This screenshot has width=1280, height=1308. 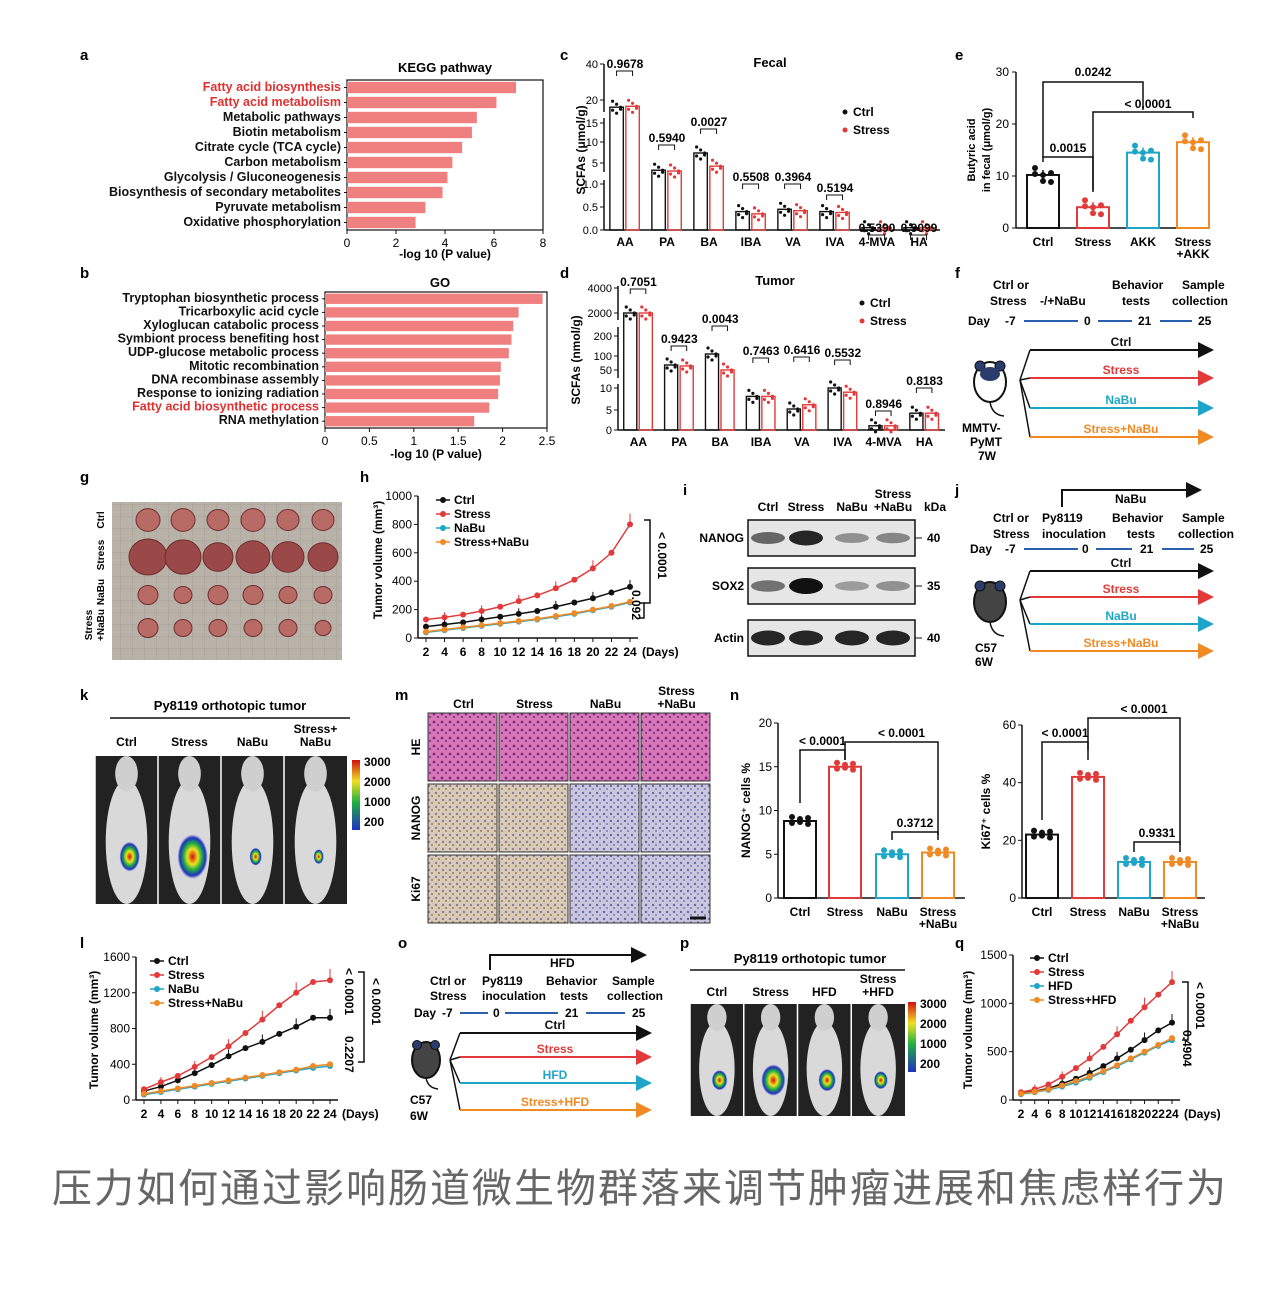 I want to click on category-label: HA, so click(x=925, y=442).